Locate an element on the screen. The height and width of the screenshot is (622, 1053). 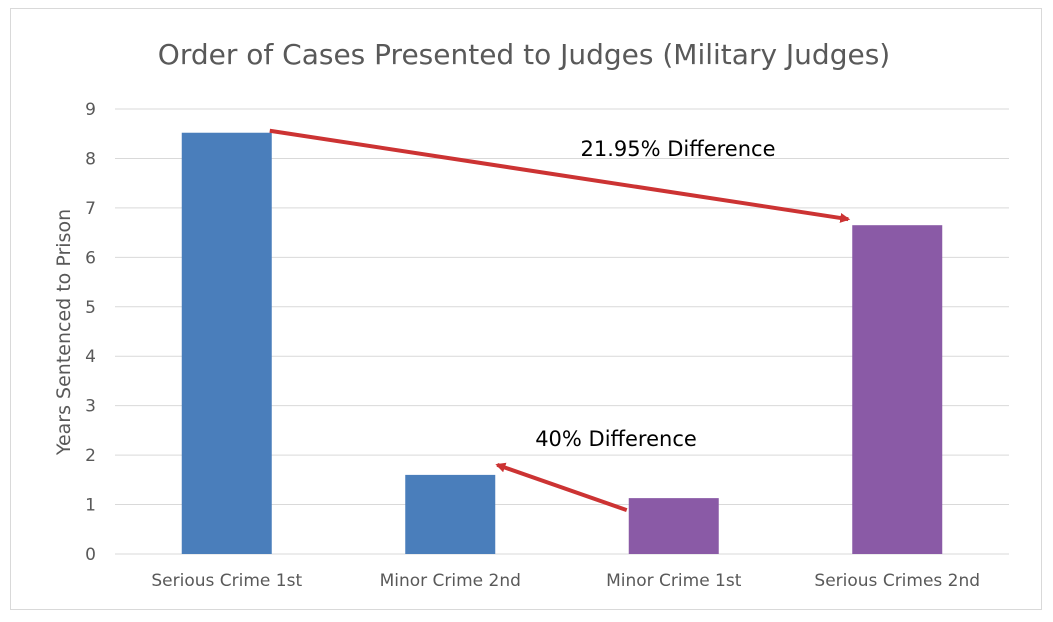
y-tick-label: 4 is located at coordinates (90, 357).